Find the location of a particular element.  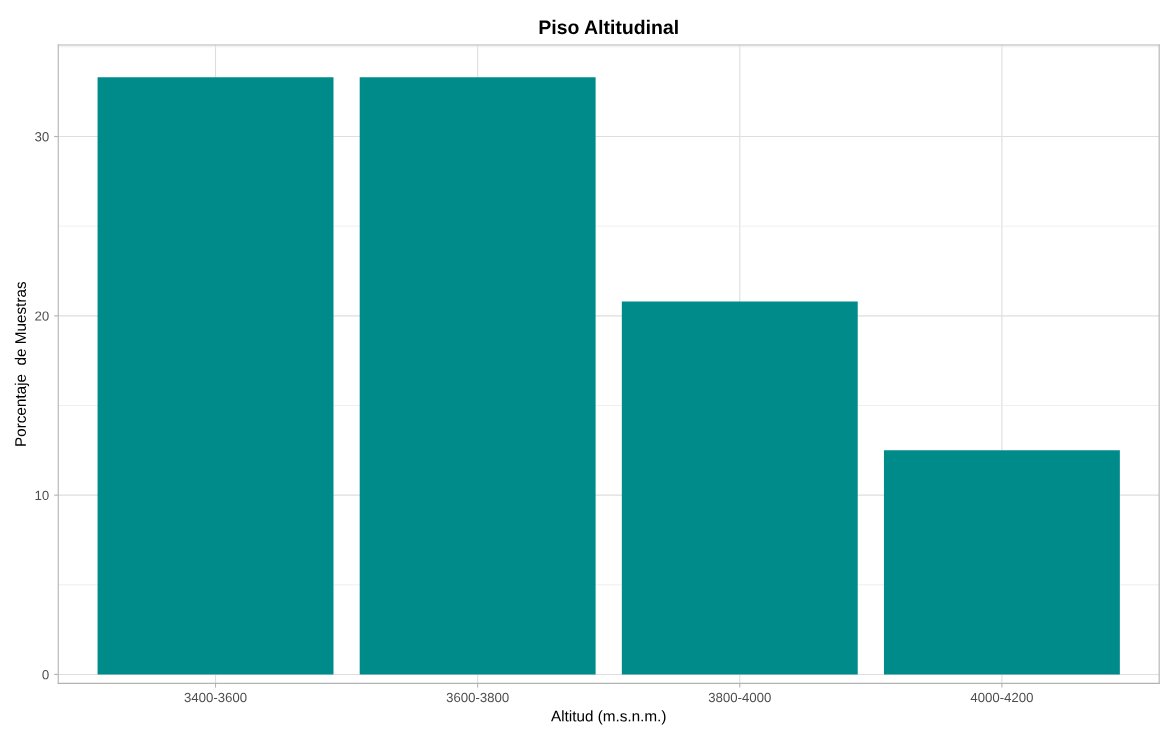

y-tick-label: 20 is located at coordinates (42, 316).